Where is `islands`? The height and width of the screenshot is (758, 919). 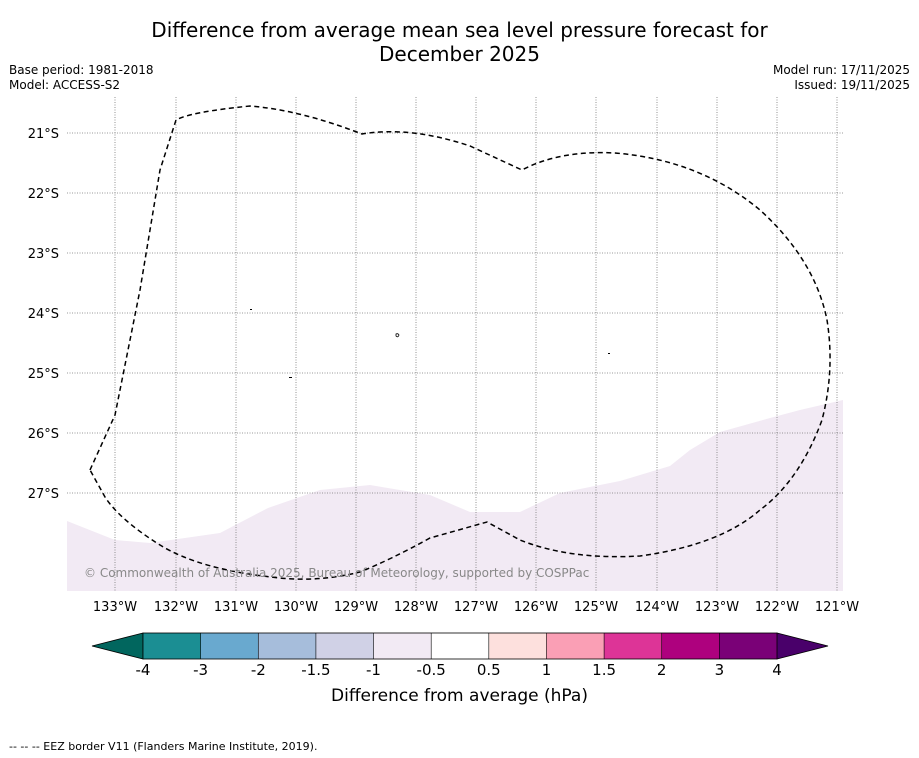 islands is located at coordinates (430, 343).